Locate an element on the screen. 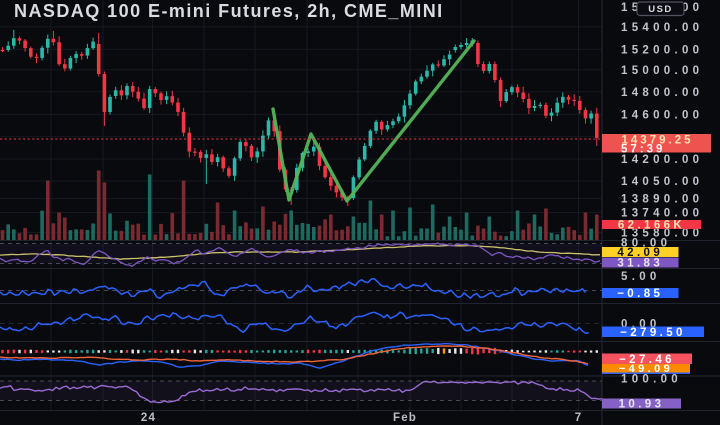 This screenshot has width=720, height=425. svg-text: 14800.00 is located at coordinates (662, 93).